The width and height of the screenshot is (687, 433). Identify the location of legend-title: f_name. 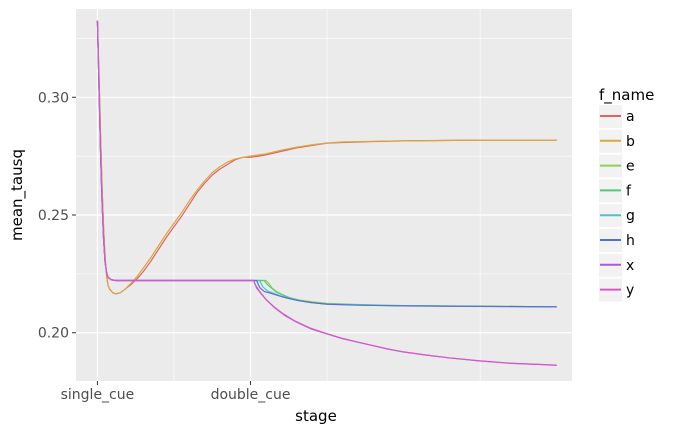
(626, 95).